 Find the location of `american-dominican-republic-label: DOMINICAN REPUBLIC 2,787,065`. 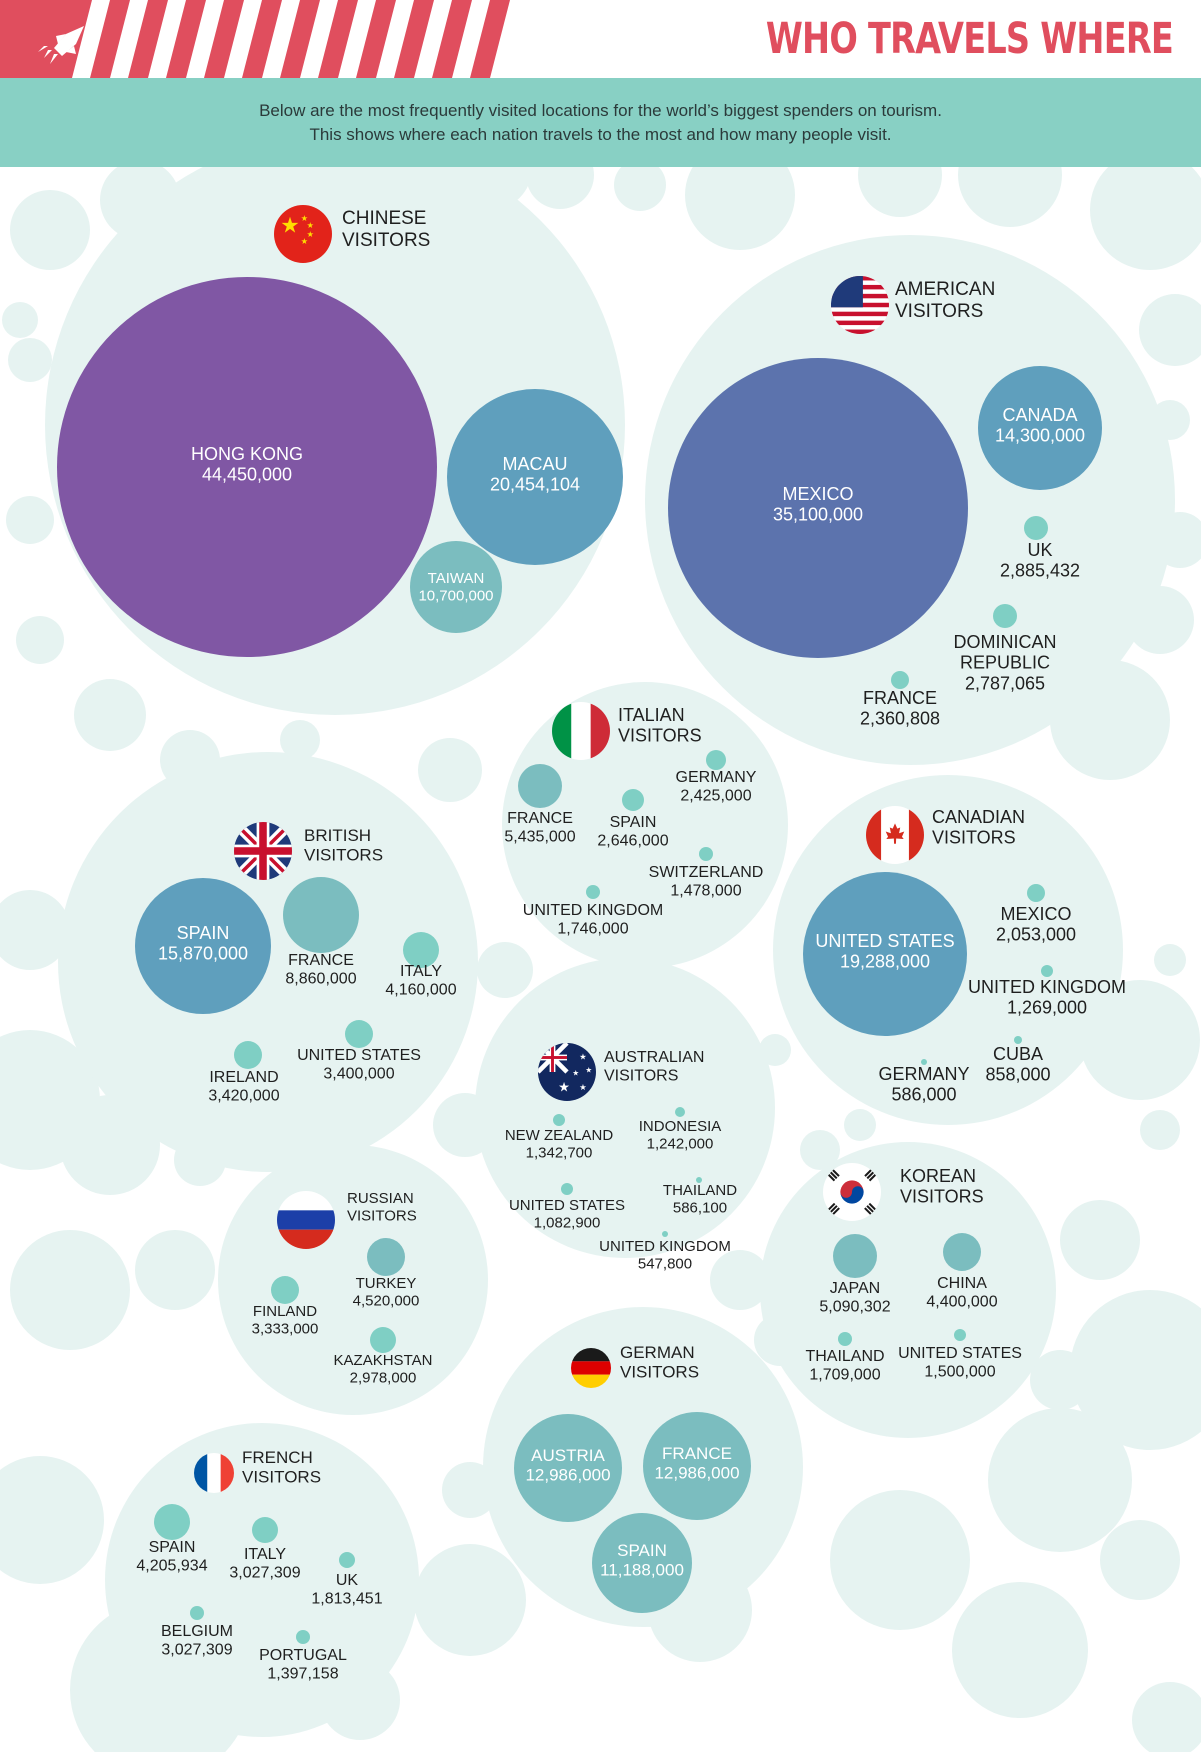

american-dominican-republic-label: DOMINICAN REPUBLIC 2,787,065 is located at coordinates (1005, 662).